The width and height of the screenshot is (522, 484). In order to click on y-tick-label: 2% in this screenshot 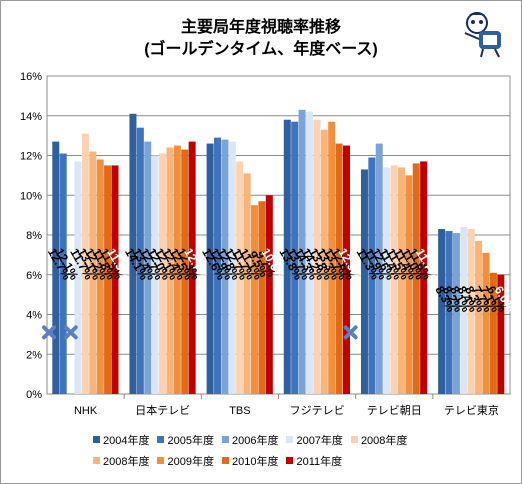, I will do `click(34, 355)`.